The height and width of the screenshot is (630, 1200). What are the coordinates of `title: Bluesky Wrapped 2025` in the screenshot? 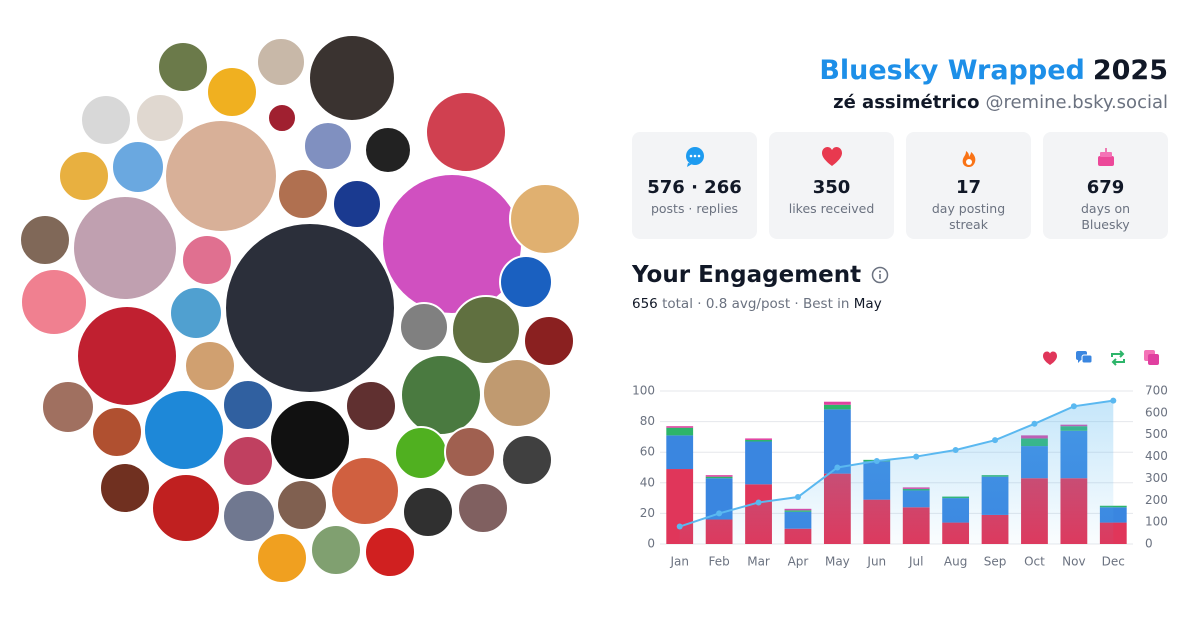 It's located at (900, 70).